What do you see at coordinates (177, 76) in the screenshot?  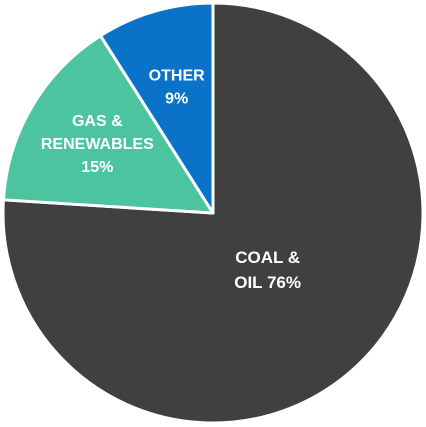 I see `slice-label-other: OTHER` at bounding box center [177, 76].